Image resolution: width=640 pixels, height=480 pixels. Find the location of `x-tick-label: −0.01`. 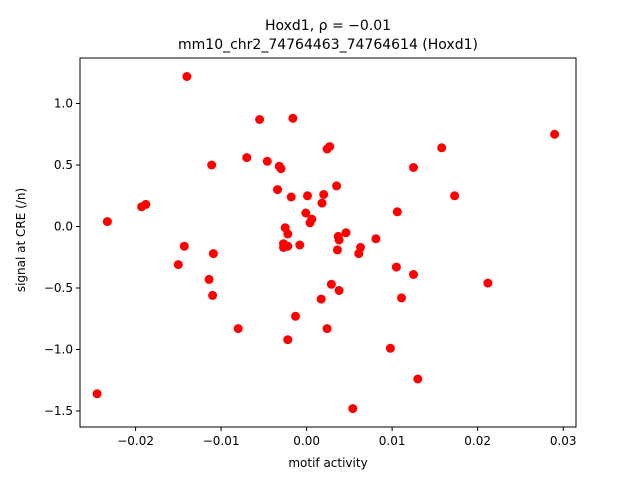

x-tick-label: −0.01 is located at coordinates (221, 441).